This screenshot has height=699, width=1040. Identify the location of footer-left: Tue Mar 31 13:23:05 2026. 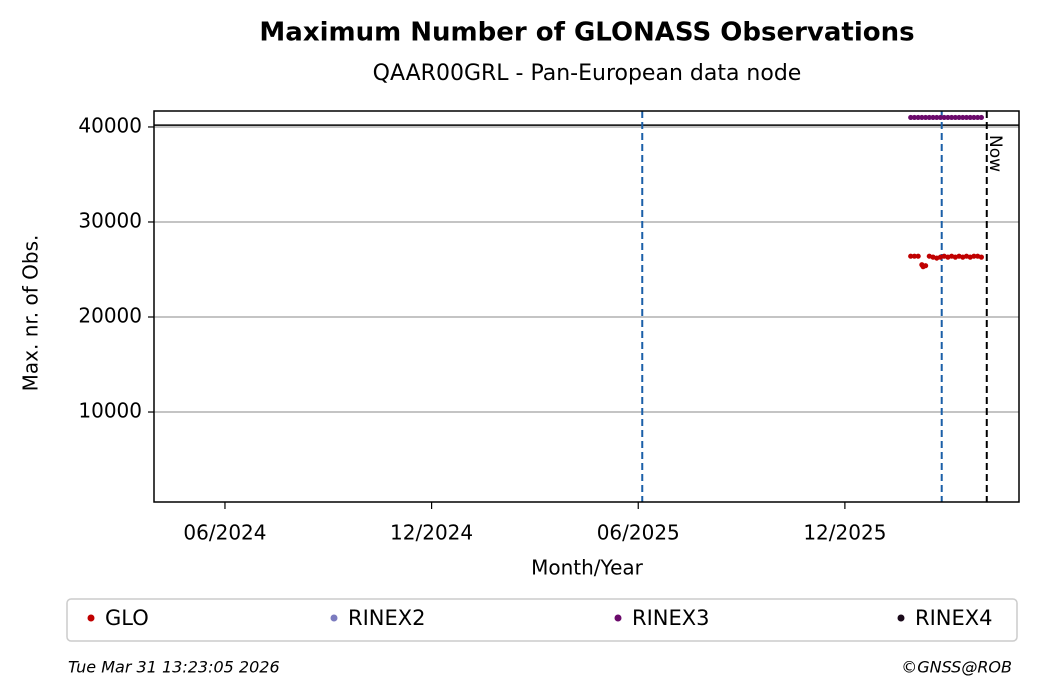
(174, 667).